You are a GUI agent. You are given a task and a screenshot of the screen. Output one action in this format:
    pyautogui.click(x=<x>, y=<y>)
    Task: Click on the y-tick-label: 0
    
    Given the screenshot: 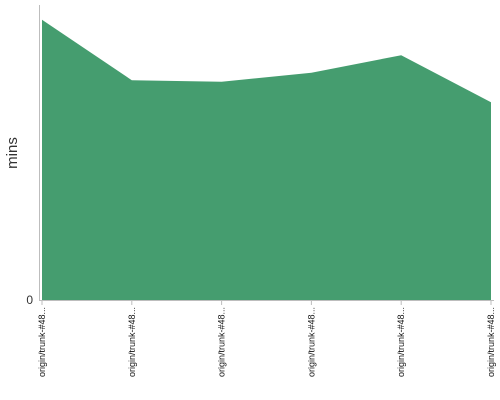 What is the action you would take?
    pyautogui.click(x=29, y=300)
    